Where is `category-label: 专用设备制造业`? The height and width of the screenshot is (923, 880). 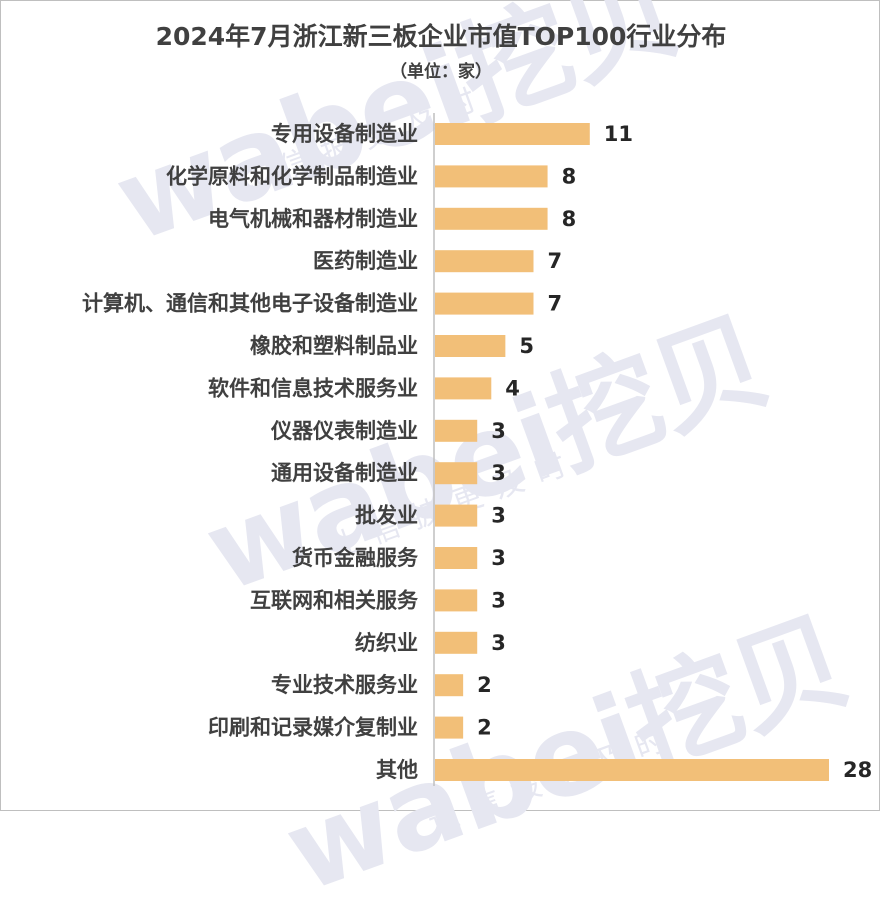 category-label: 专用设备制造业 is located at coordinates (344, 134).